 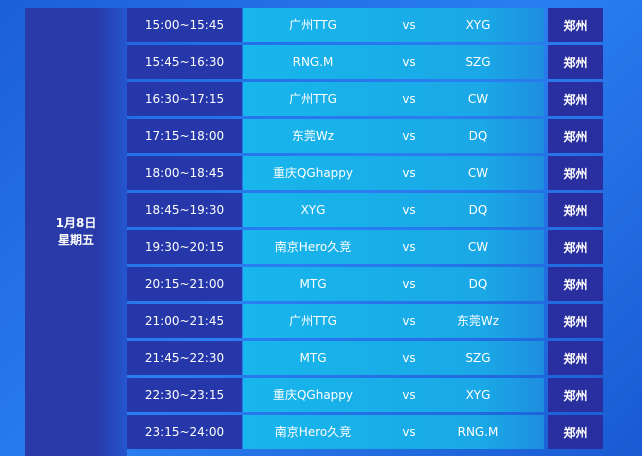 What do you see at coordinates (478, 321) in the screenshot?
I see `team-2: 东莞Wz` at bounding box center [478, 321].